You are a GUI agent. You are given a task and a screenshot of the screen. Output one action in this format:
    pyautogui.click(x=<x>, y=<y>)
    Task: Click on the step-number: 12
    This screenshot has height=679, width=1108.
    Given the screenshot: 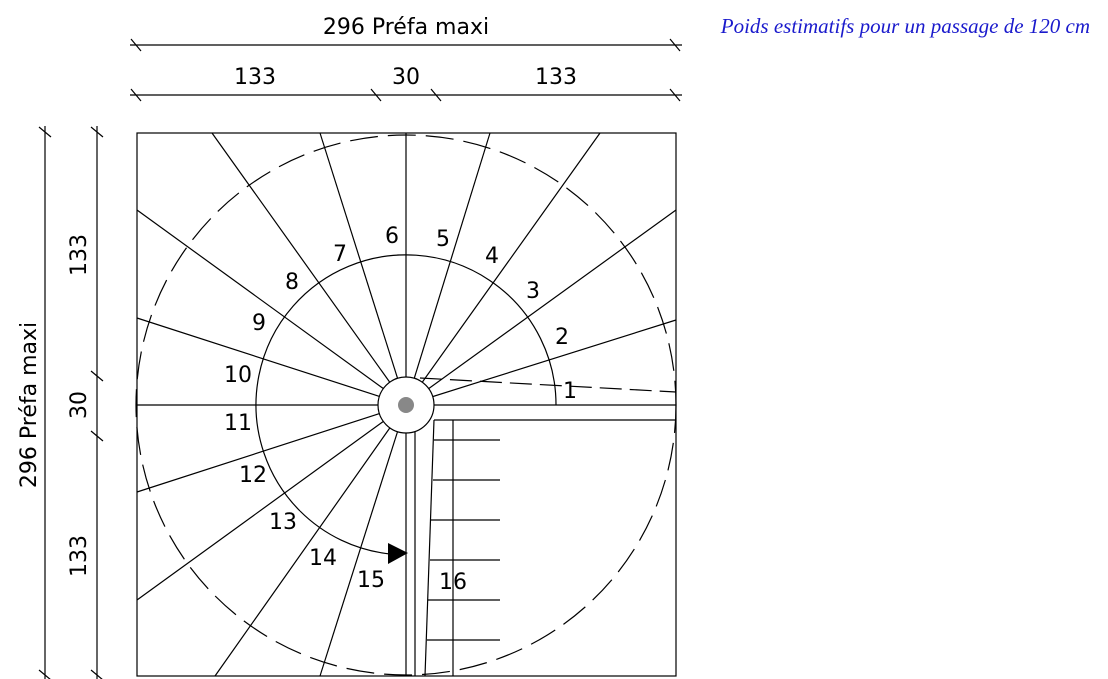 What is the action you would take?
    pyautogui.click(x=253, y=475)
    